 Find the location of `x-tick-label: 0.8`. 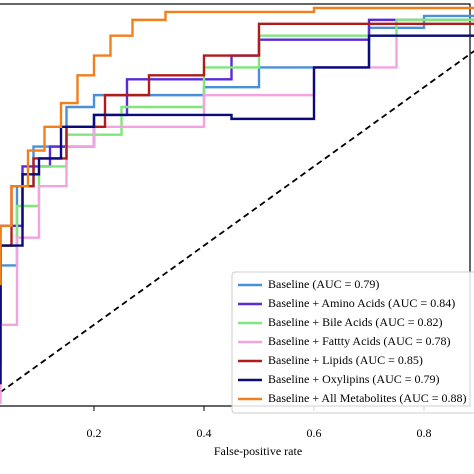

x-tick-label: 0.8 is located at coordinates (424, 433).